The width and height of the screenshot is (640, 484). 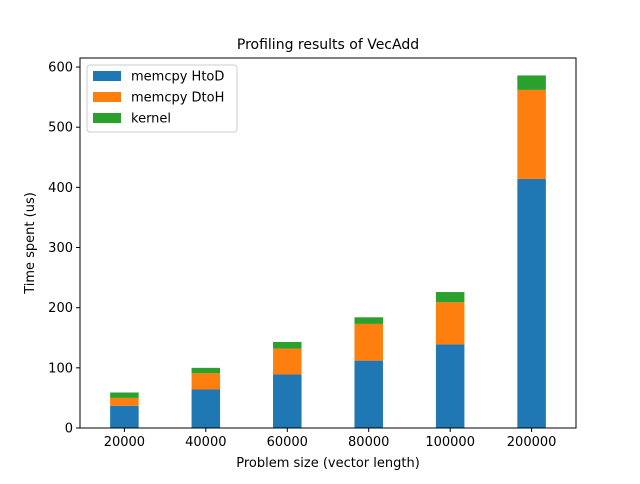 What do you see at coordinates (532, 442) in the screenshot?
I see `x-tick-label: 200000` at bounding box center [532, 442].